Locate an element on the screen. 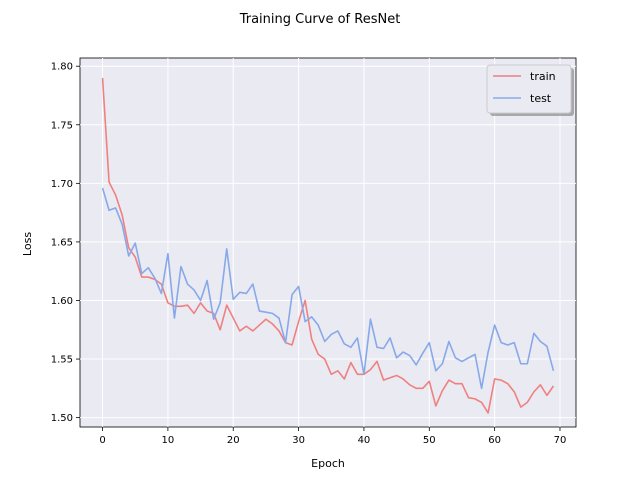 The image size is (640, 480). y-tick-label: 1.60 is located at coordinates (62, 301).